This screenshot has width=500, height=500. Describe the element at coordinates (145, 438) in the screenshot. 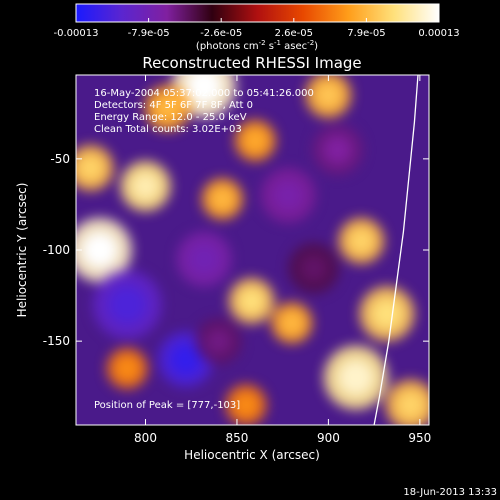

I see `x-tick-label: 800` at that location.